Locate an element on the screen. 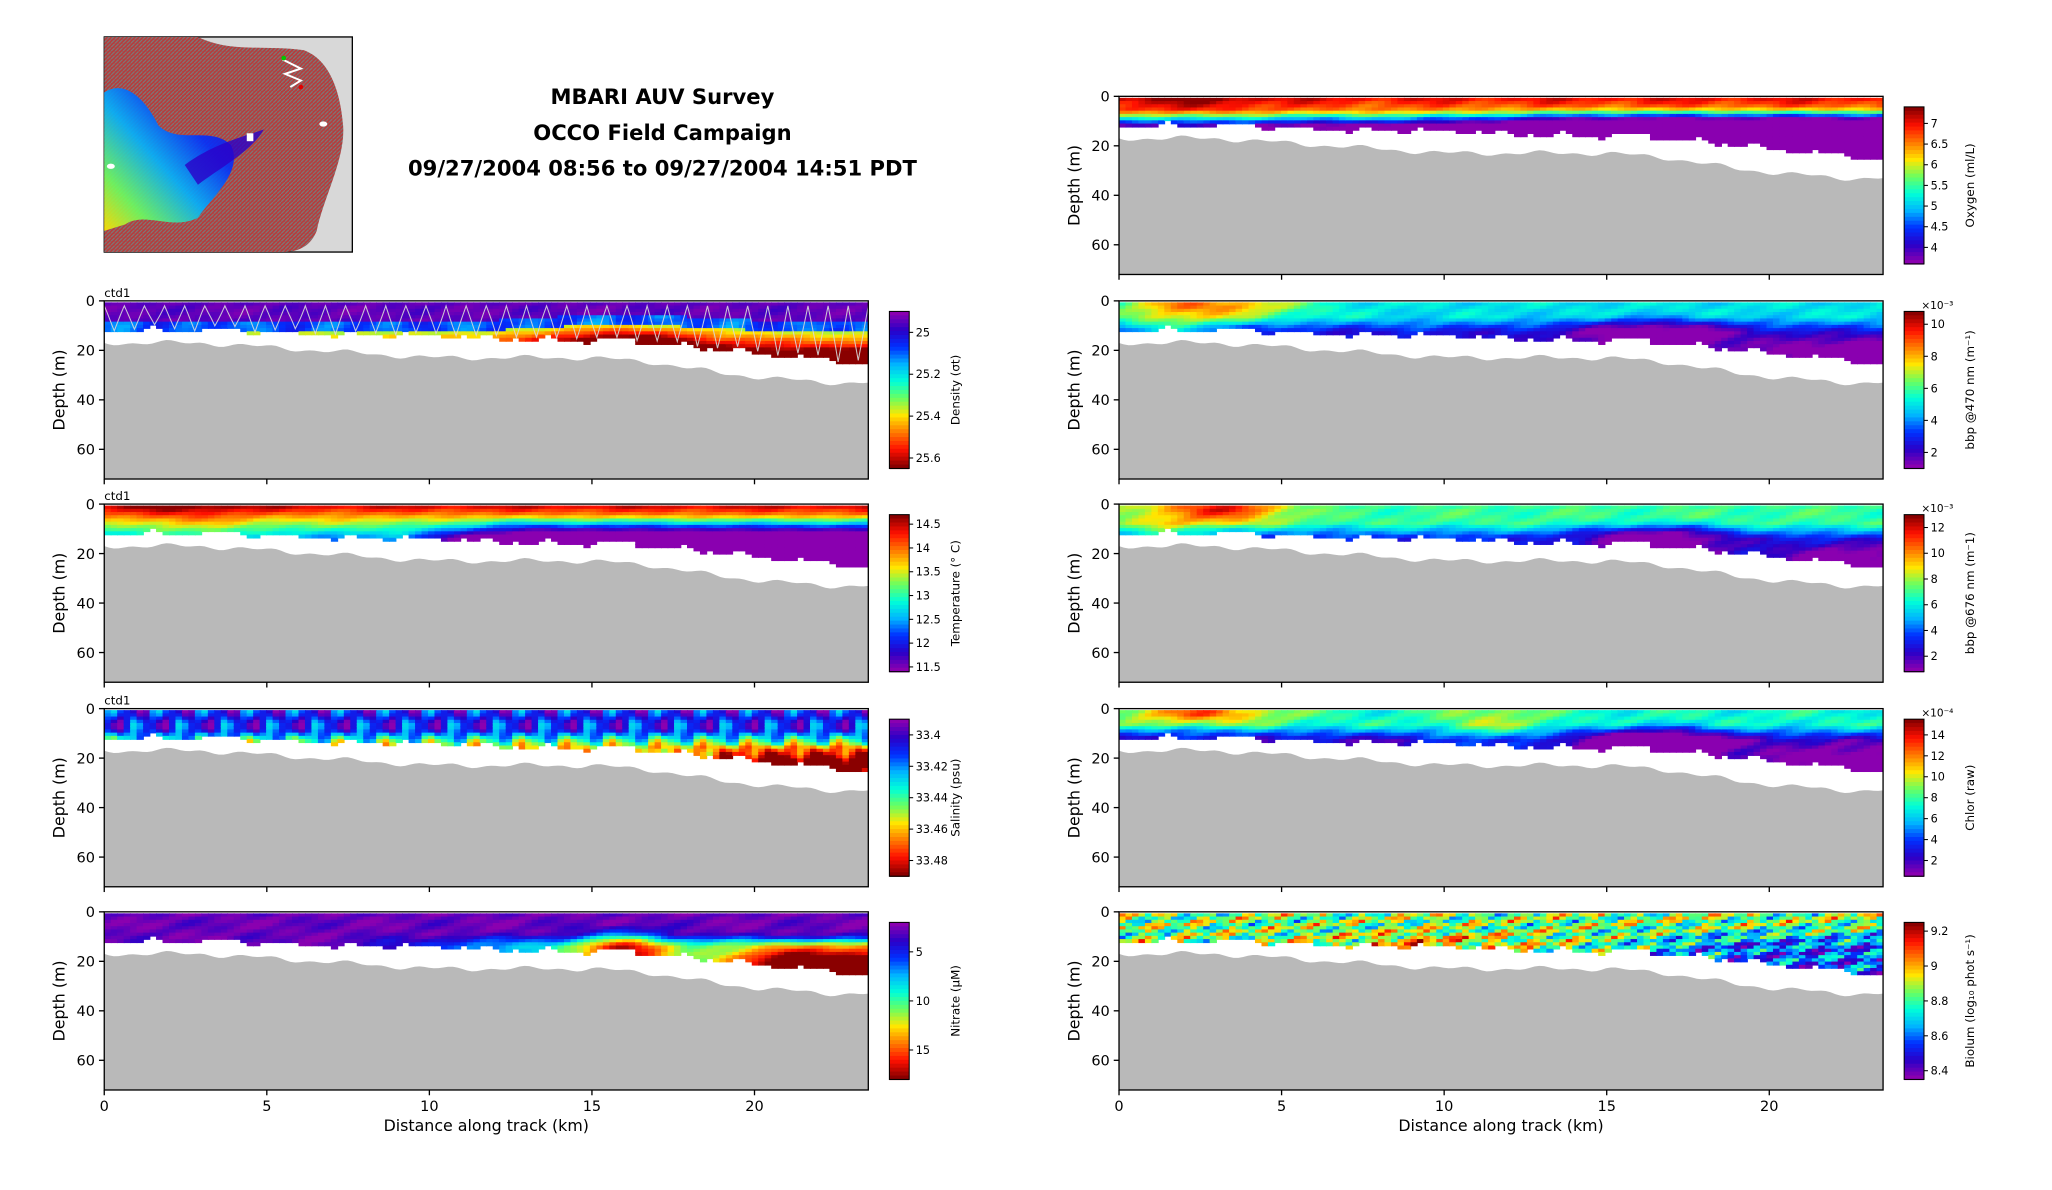 The image size is (2052, 1190). y-tick-label: 60 is located at coordinates (86, 654).